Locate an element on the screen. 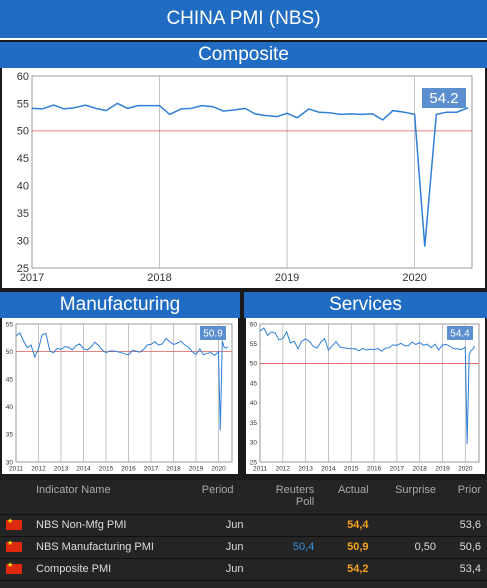  last-value-label: 50.9 is located at coordinates (213, 334).